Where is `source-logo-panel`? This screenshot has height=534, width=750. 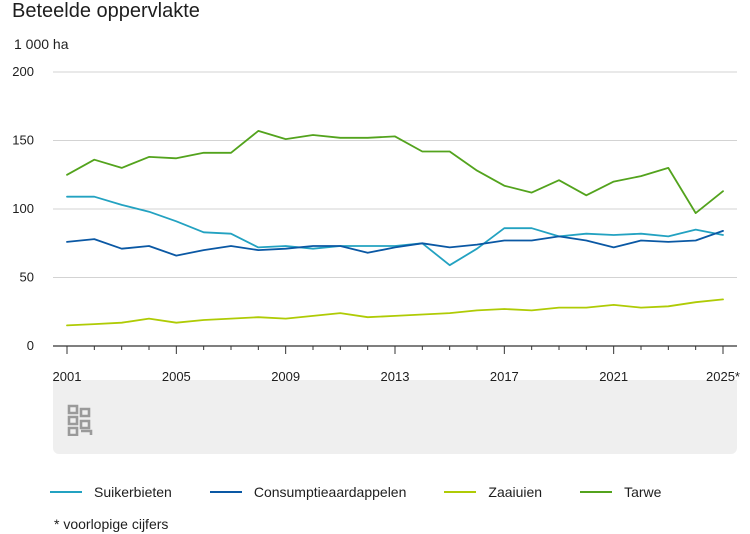
source-logo-panel is located at coordinates (395, 417).